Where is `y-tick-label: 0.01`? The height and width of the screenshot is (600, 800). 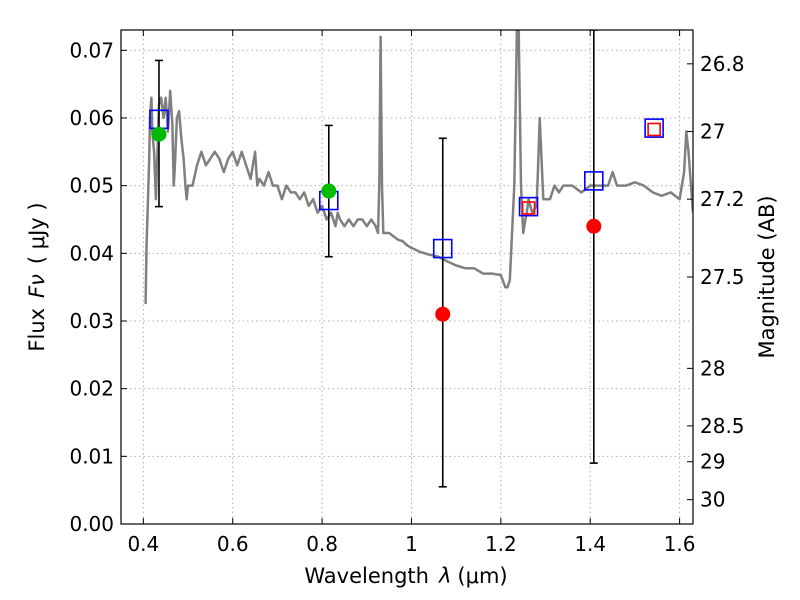
y-tick-label: 0.01 is located at coordinates (91, 456).